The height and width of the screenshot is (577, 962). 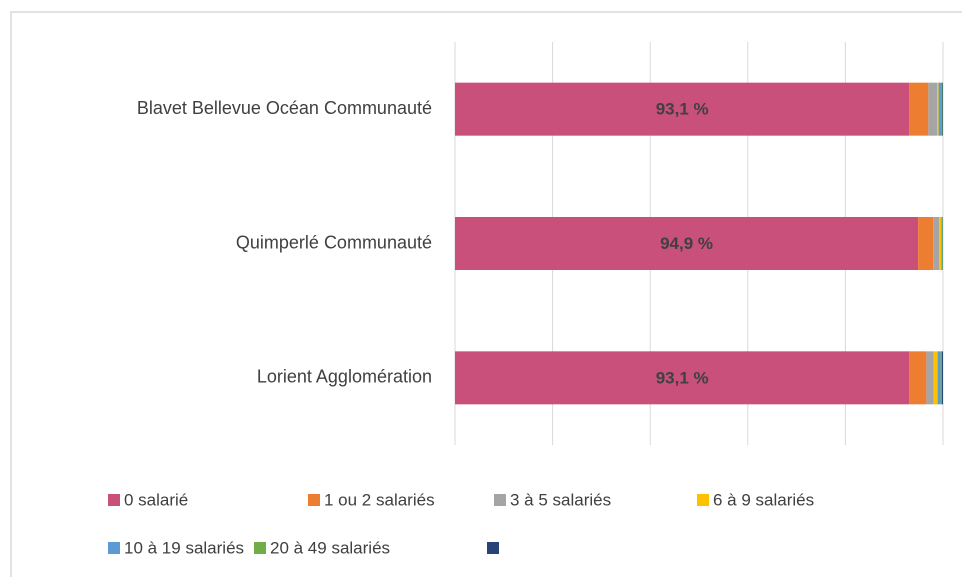 I want to click on legend-label: 0 salarié, so click(x=156, y=499).